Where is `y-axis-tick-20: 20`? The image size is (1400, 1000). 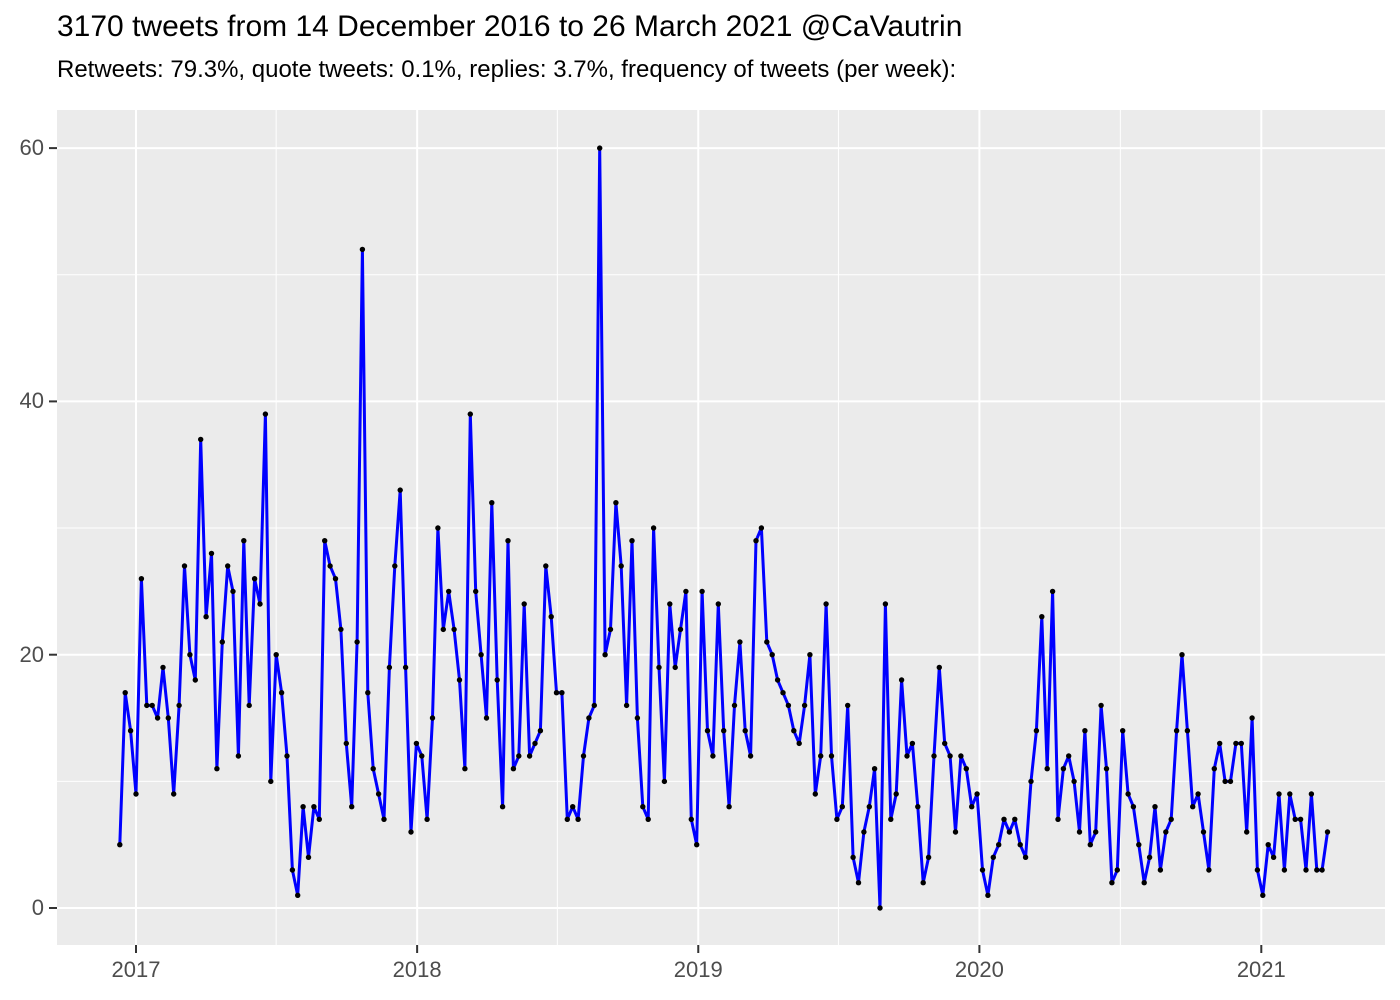 y-axis-tick-20: 20 is located at coordinates (31, 654).